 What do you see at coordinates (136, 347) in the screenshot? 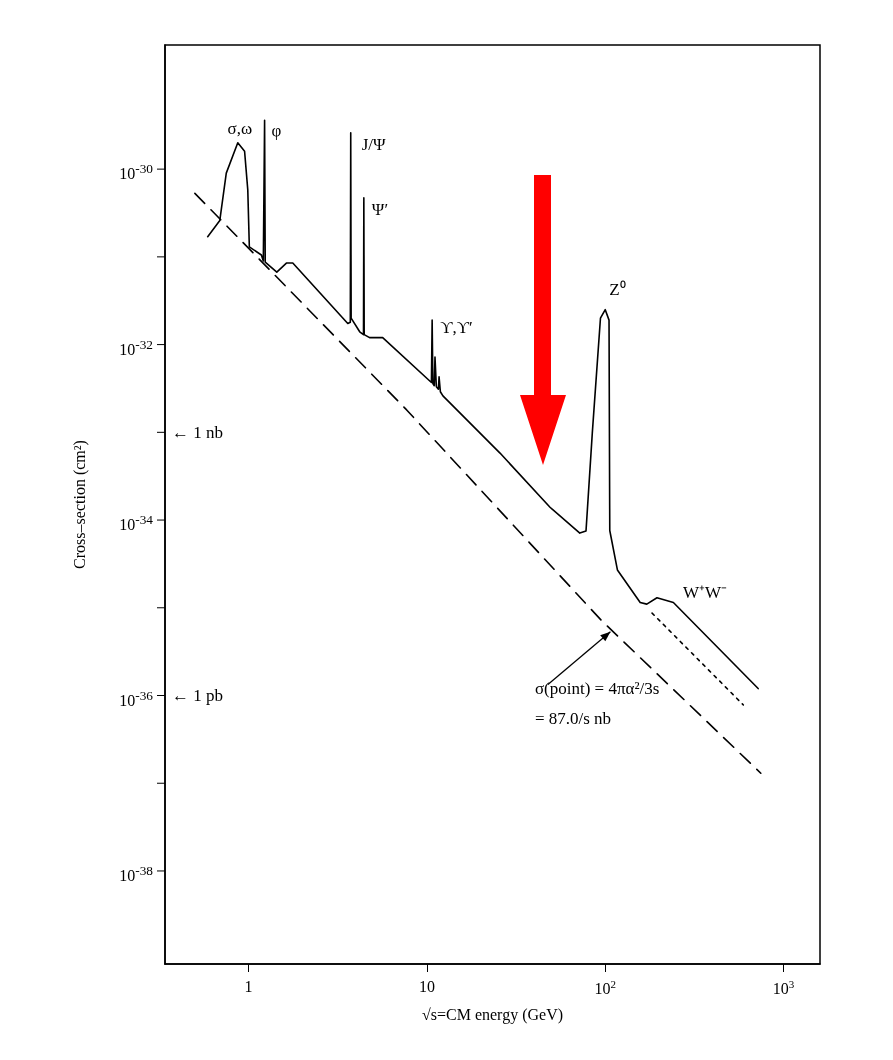
I see `y-tick-label: 10$^{-32}$` at bounding box center [136, 347].